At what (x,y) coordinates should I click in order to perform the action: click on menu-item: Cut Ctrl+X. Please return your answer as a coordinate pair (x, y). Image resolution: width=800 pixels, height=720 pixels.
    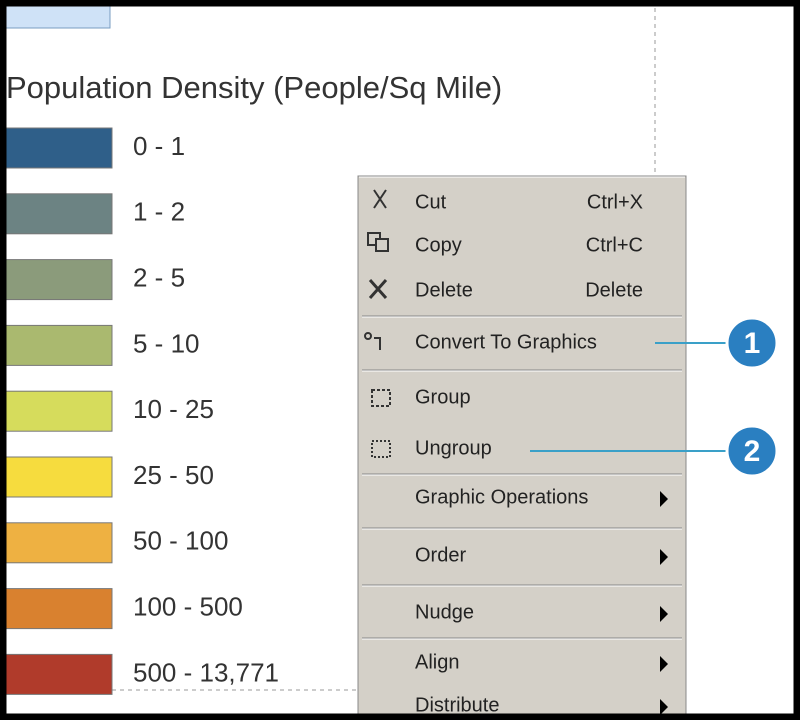
    Looking at the image, I should click on (529, 202).